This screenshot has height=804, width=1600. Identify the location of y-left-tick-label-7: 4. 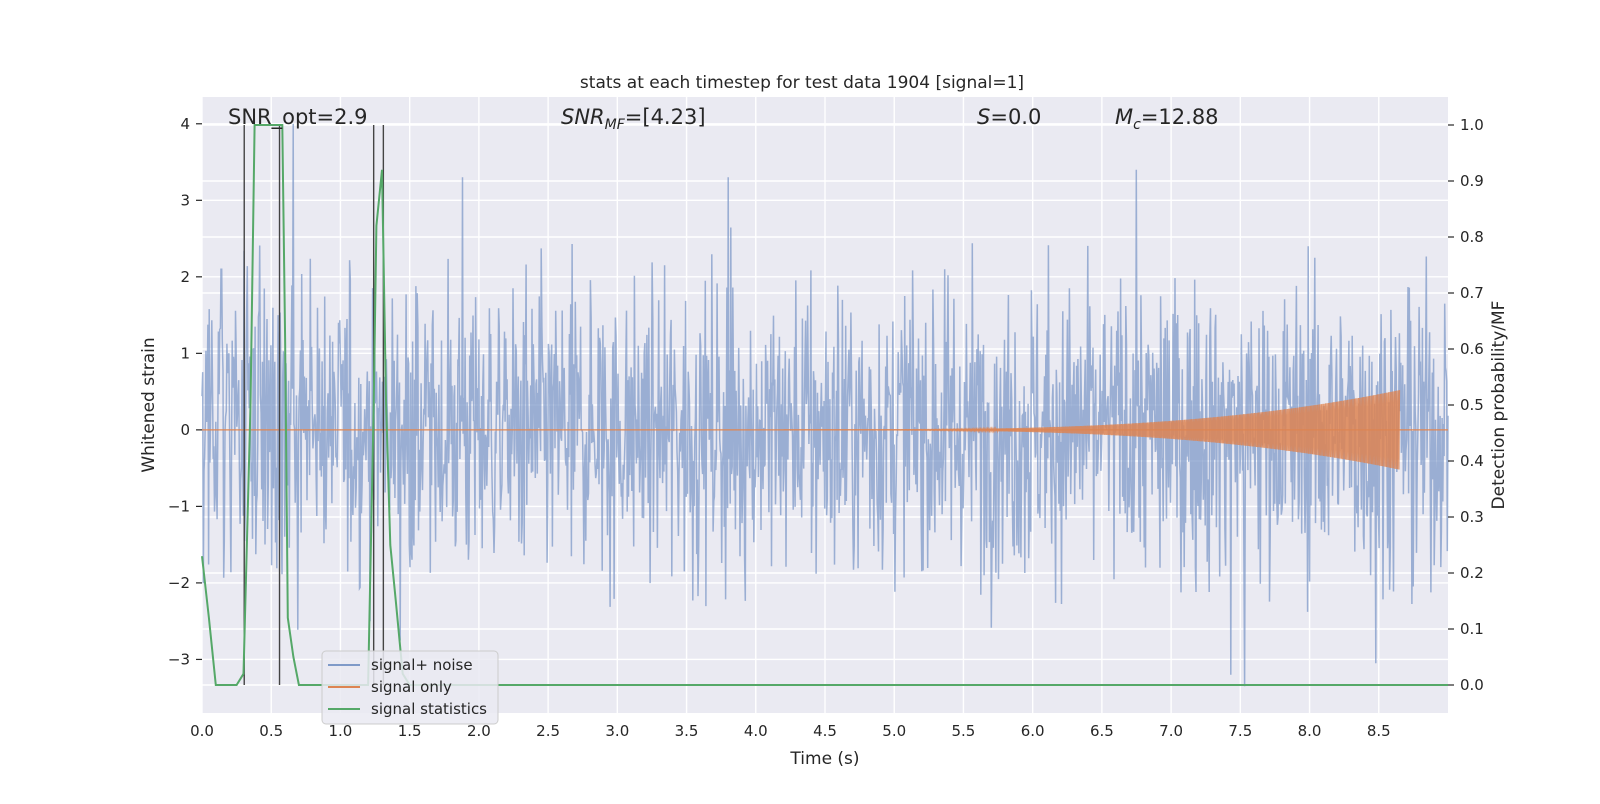
(185, 124).